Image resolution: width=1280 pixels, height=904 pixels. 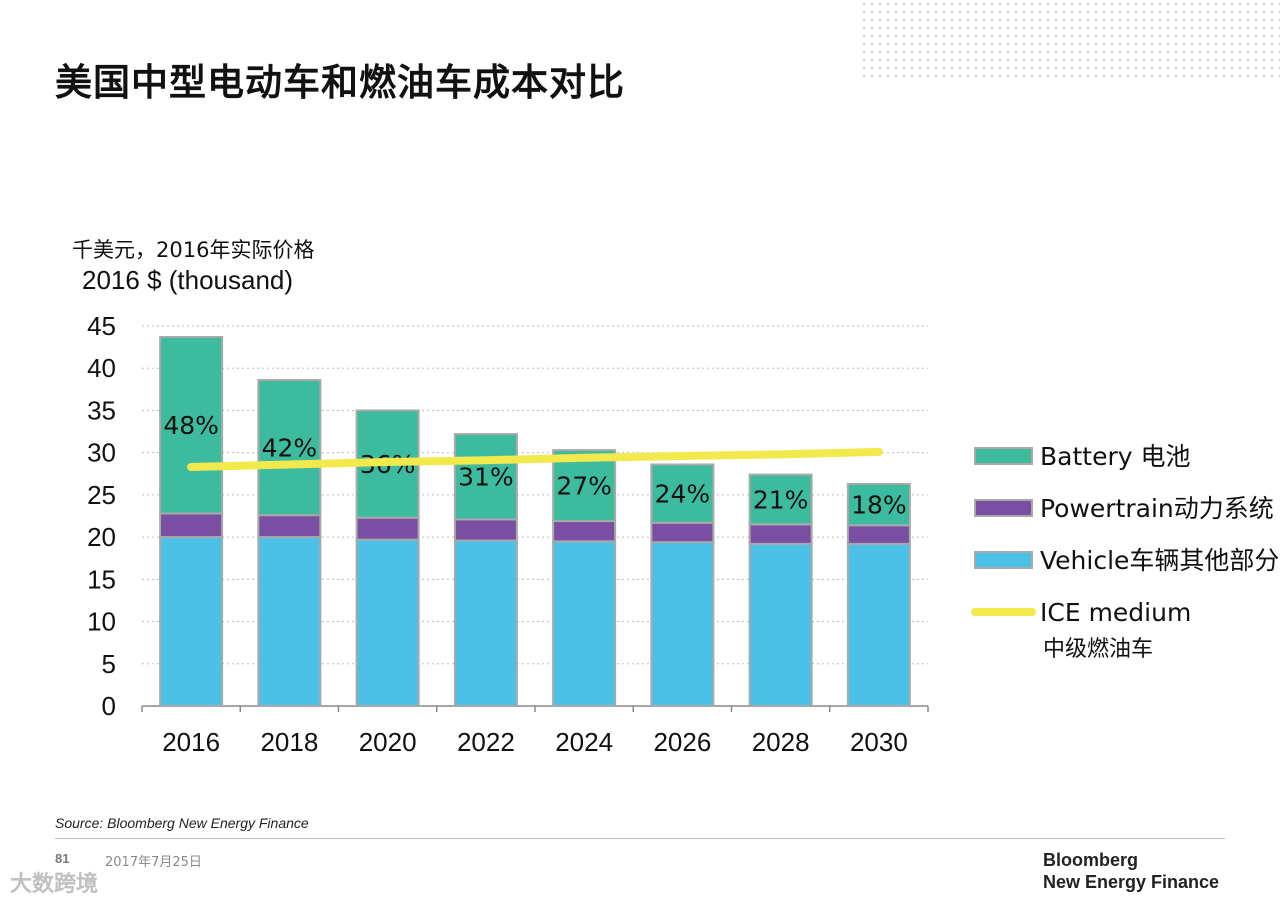 What do you see at coordinates (109, 706) in the screenshot?
I see `y-tick-label: 0` at bounding box center [109, 706].